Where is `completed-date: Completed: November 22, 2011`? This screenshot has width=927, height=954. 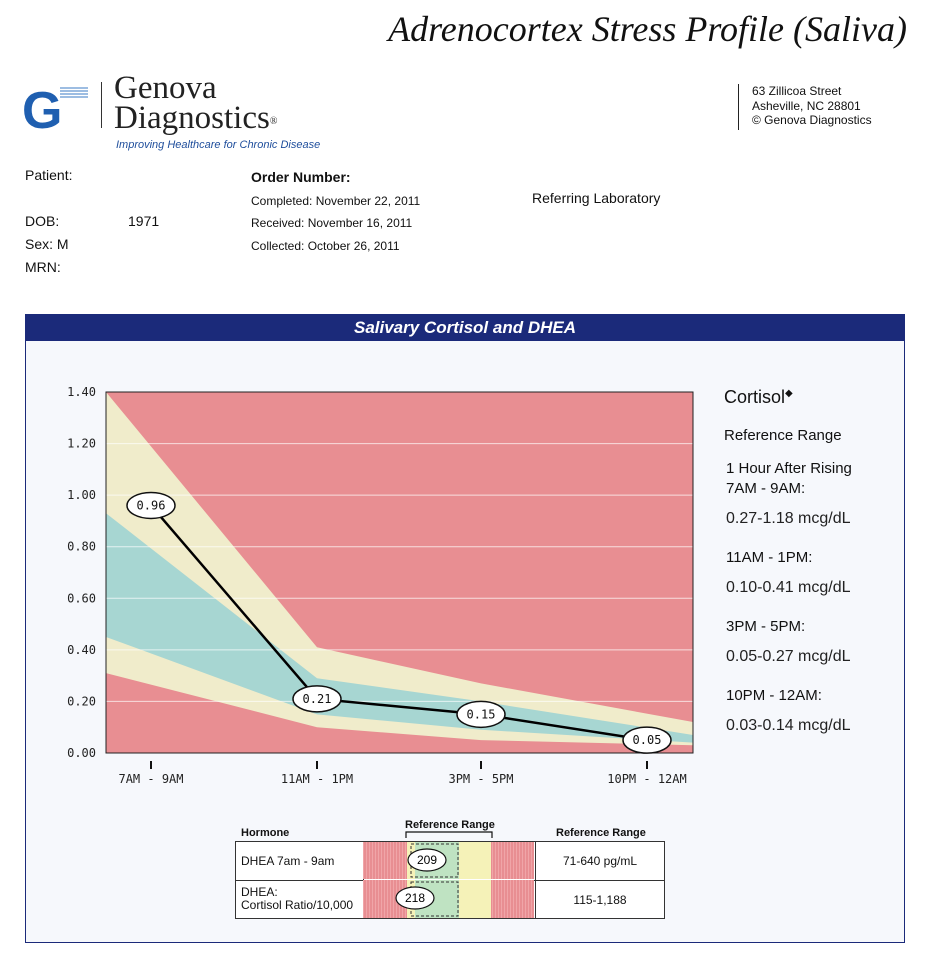
completed-date: Completed: November 22, 2011 is located at coordinates (336, 201).